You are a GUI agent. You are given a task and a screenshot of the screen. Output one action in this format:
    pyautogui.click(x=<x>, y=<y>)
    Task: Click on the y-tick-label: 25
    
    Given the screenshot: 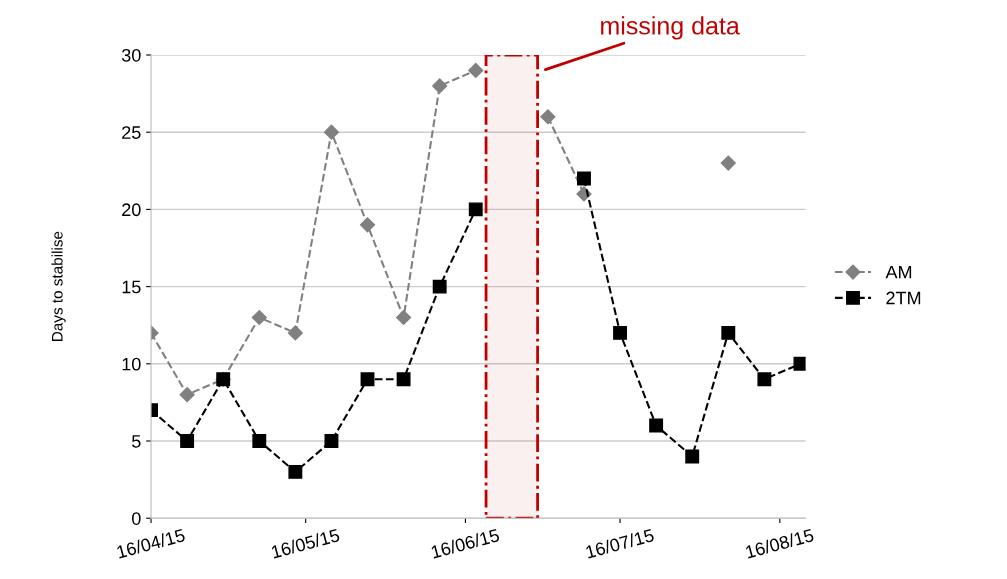 What is the action you would take?
    pyautogui.click(x=131, y=132)
    